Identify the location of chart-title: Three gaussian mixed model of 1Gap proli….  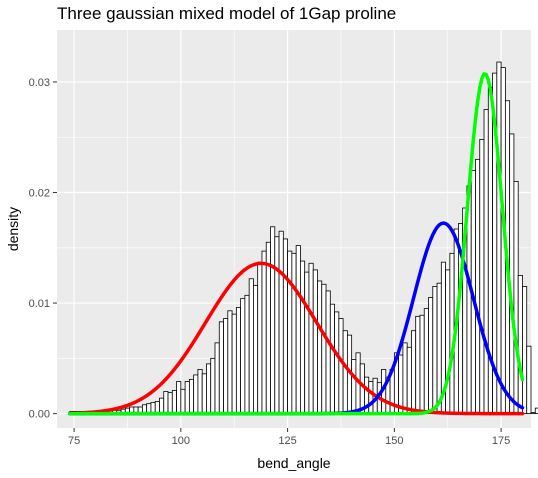
(227, 13).